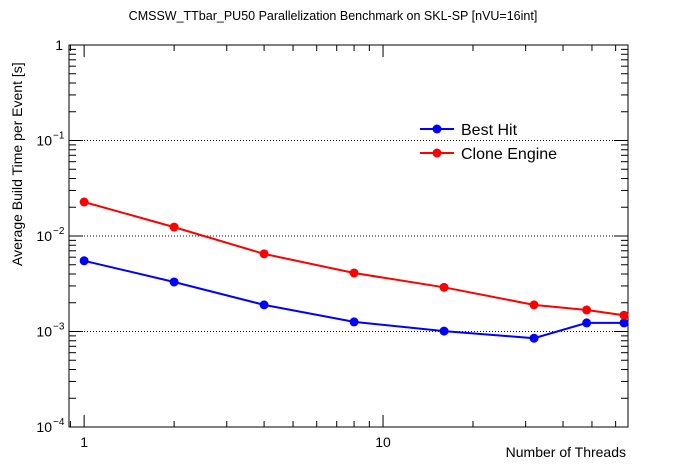  I want to click on x-axis-label: Number of Threads, so click(566, 452).